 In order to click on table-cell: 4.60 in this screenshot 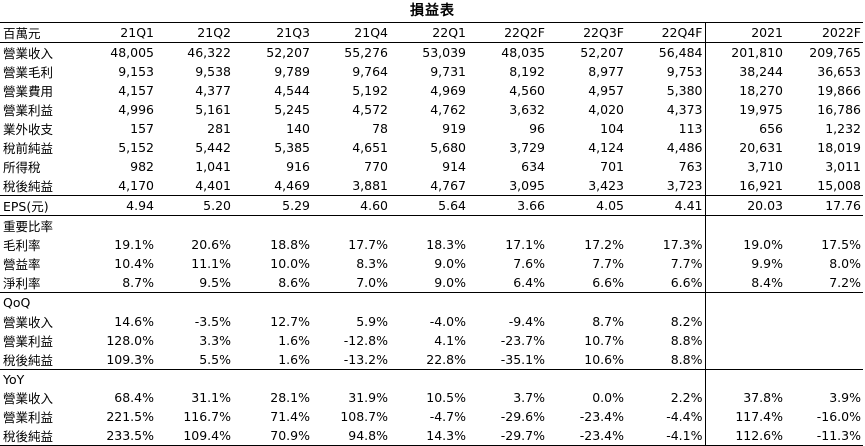, I will do `click(351, 205)`.